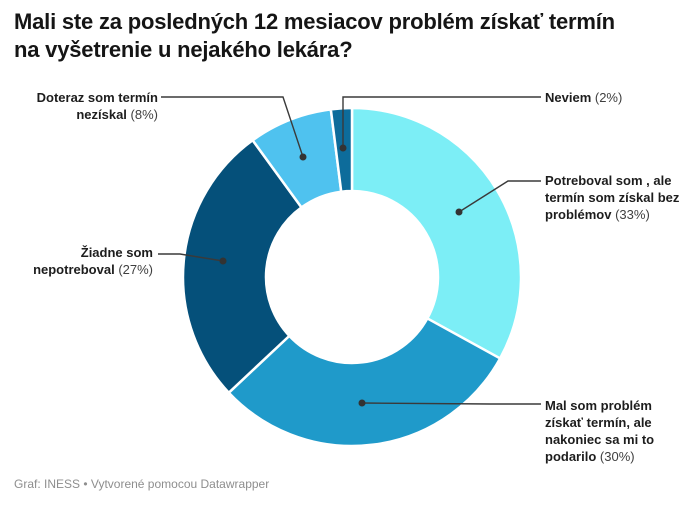 This screenshot has width=700, height=511. What do you see at coordinates (617, 456) in the screenshot?
I see `label-mal-pct: (30%)` at bounding box center [617, 456].